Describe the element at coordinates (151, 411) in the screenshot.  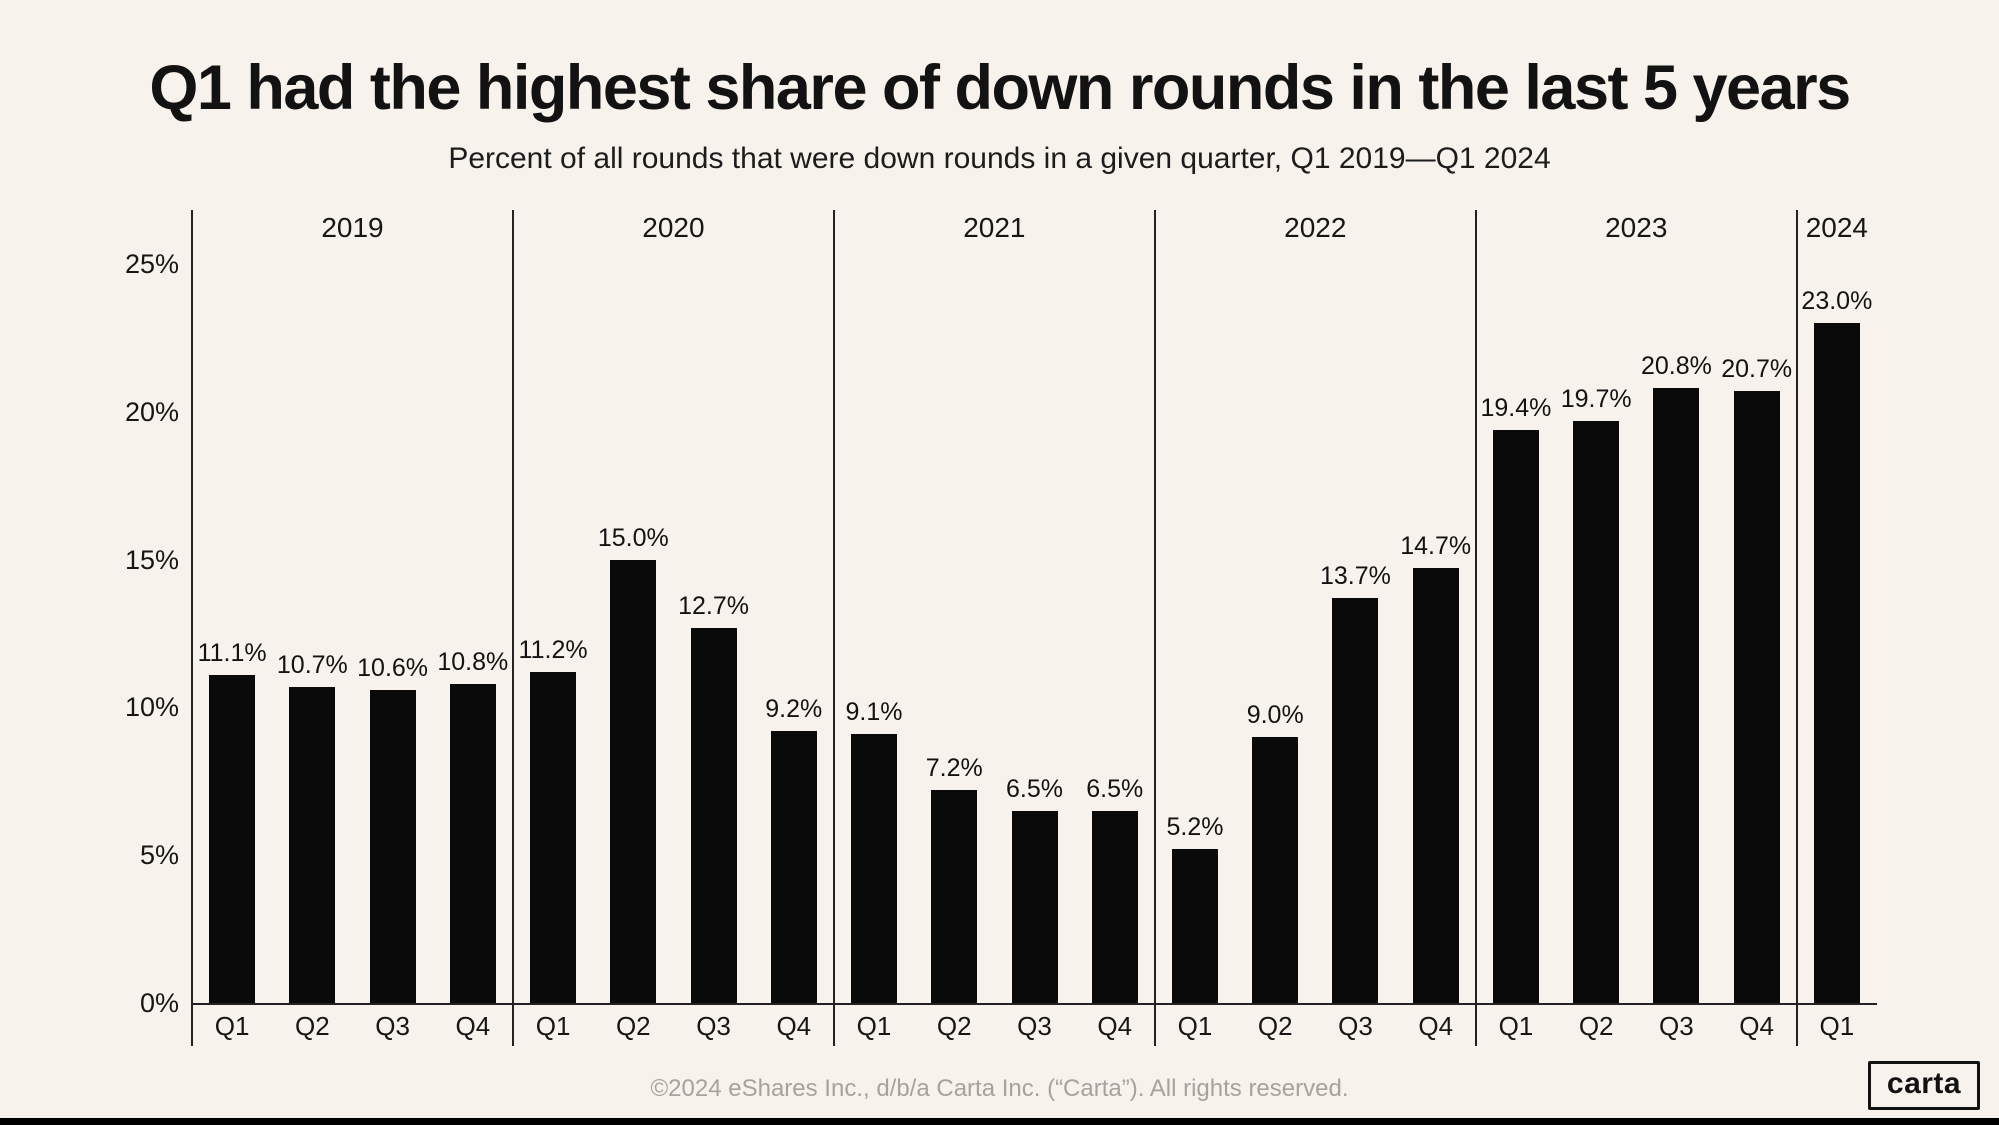
I see `y-axis-tick-label: 20%` at that location.